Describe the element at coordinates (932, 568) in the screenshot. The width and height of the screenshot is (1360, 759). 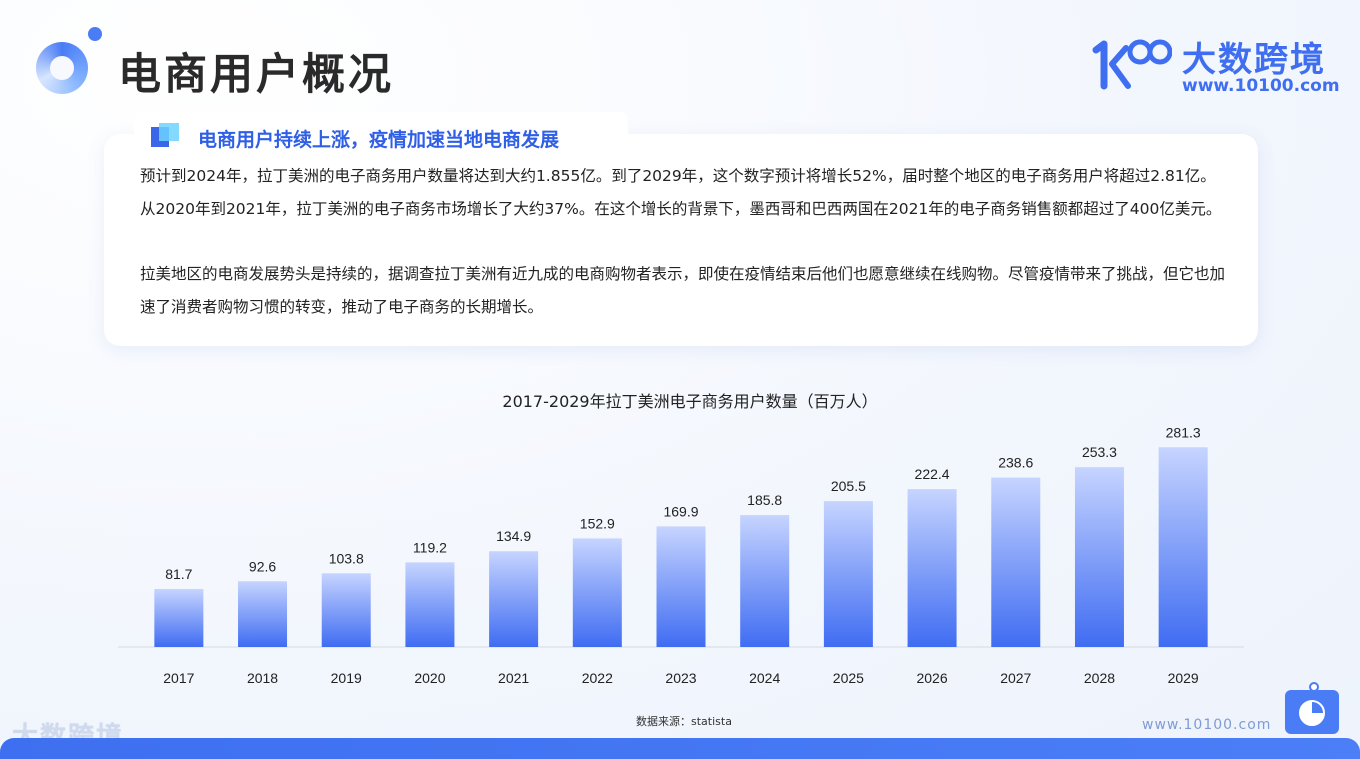
I see `bar-2026` at that location.